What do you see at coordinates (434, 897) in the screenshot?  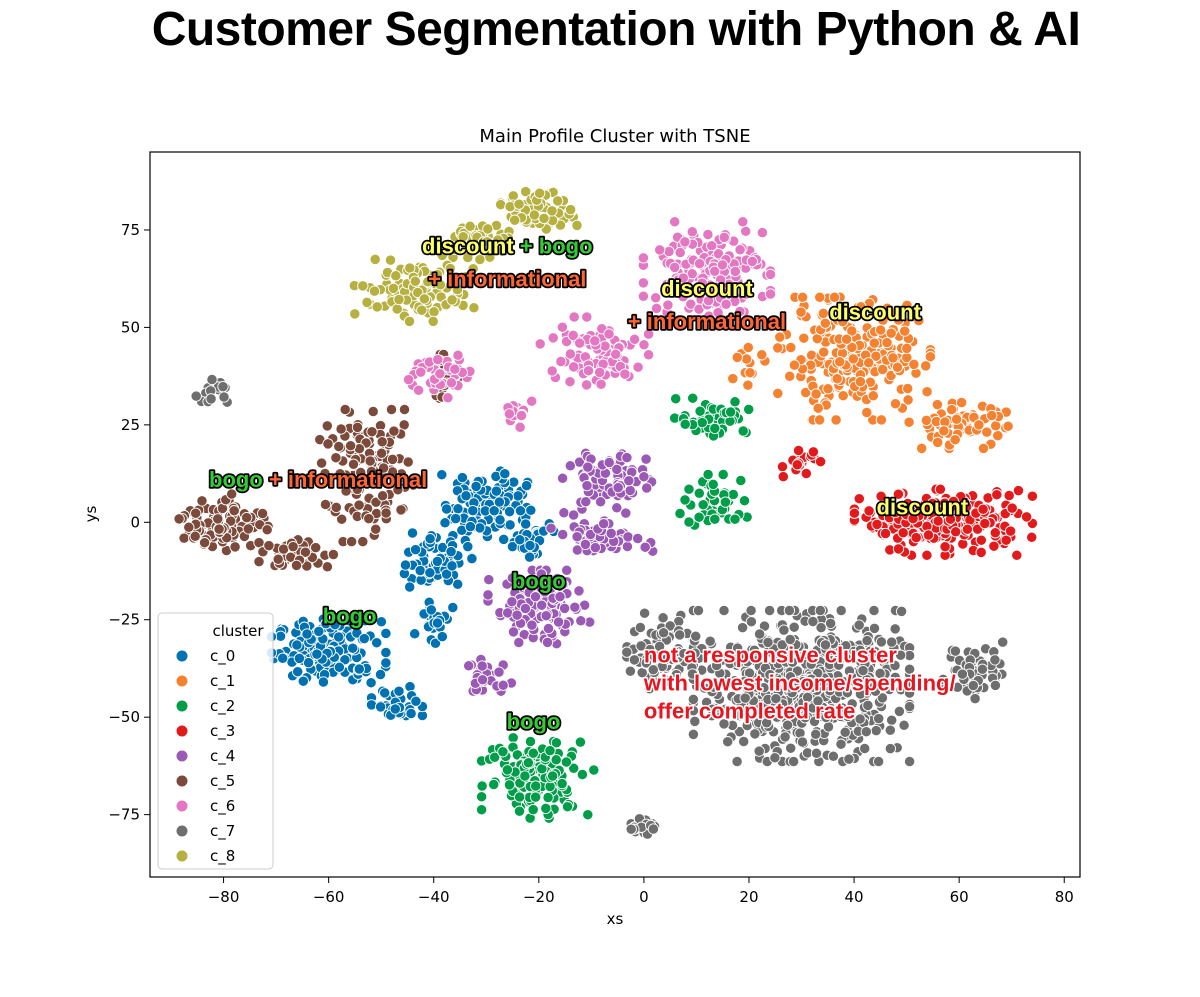 I see `x-tick-label: −40` at bounding box center [434, 897].